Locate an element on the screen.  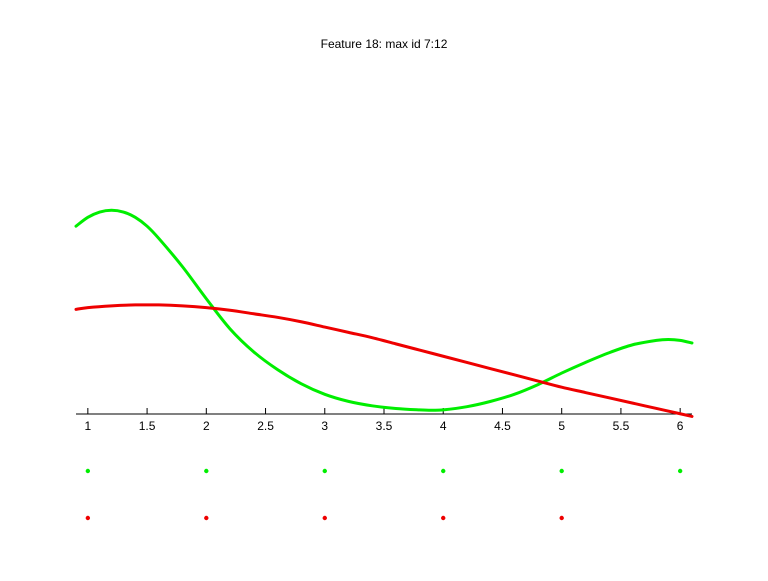
x-tick-label: 5.5 is located at coordinates (621, 426).